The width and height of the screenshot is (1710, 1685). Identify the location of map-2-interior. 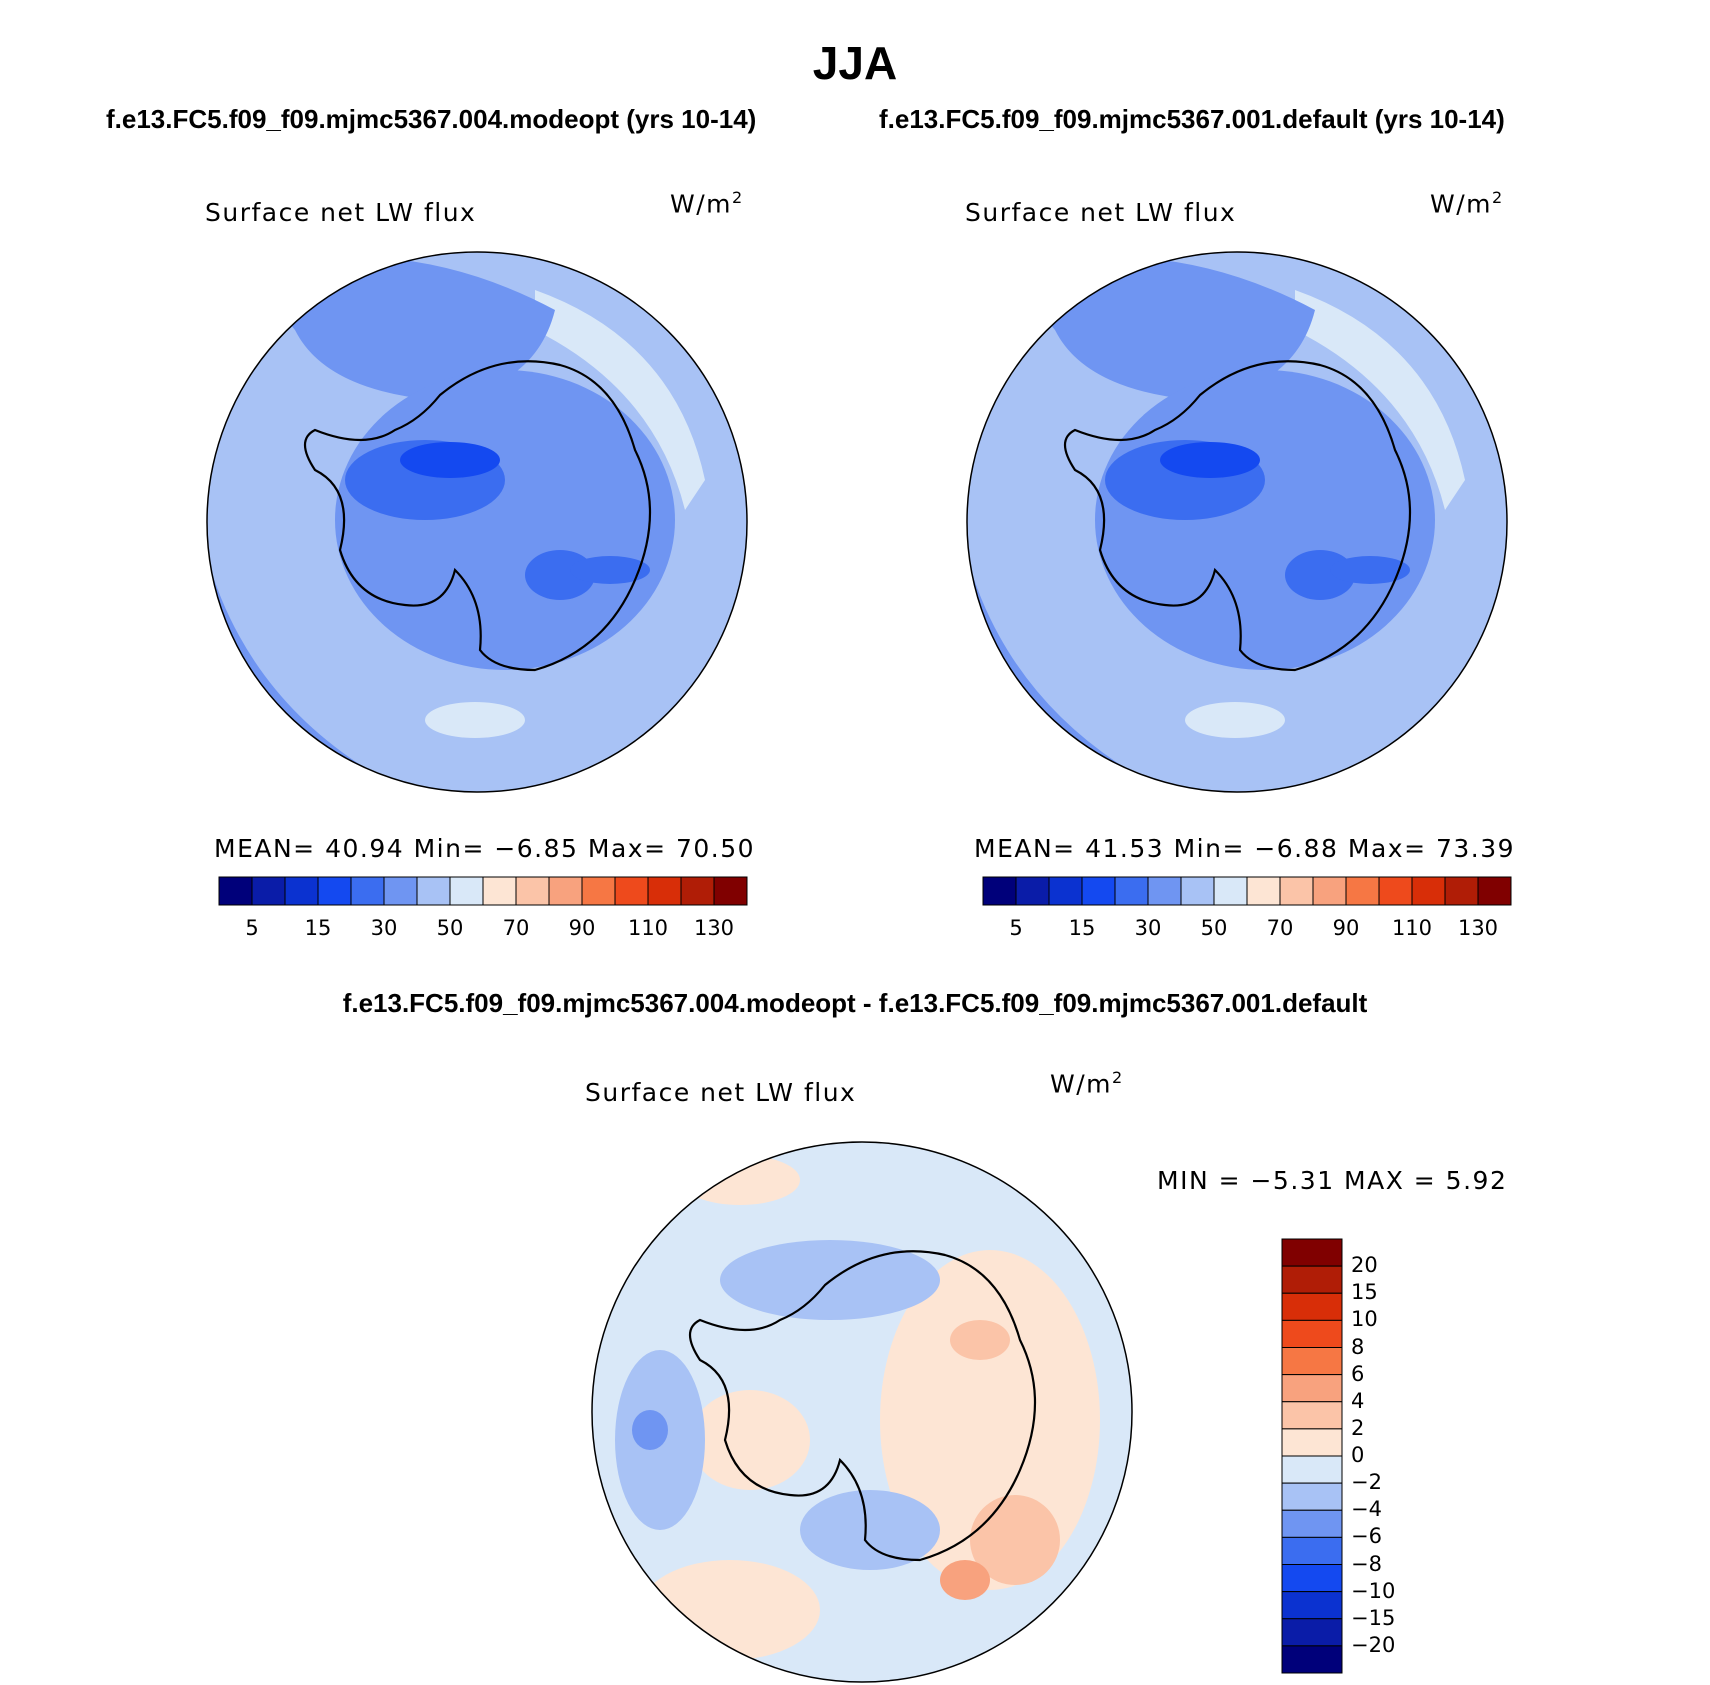
(1265, 520).